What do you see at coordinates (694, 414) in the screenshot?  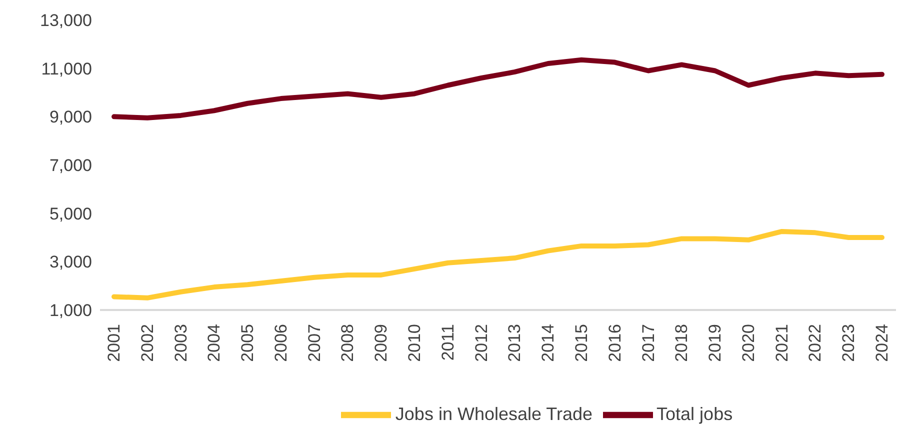 I see `legend-label: Total jobs` at bounding box center [694, 414].